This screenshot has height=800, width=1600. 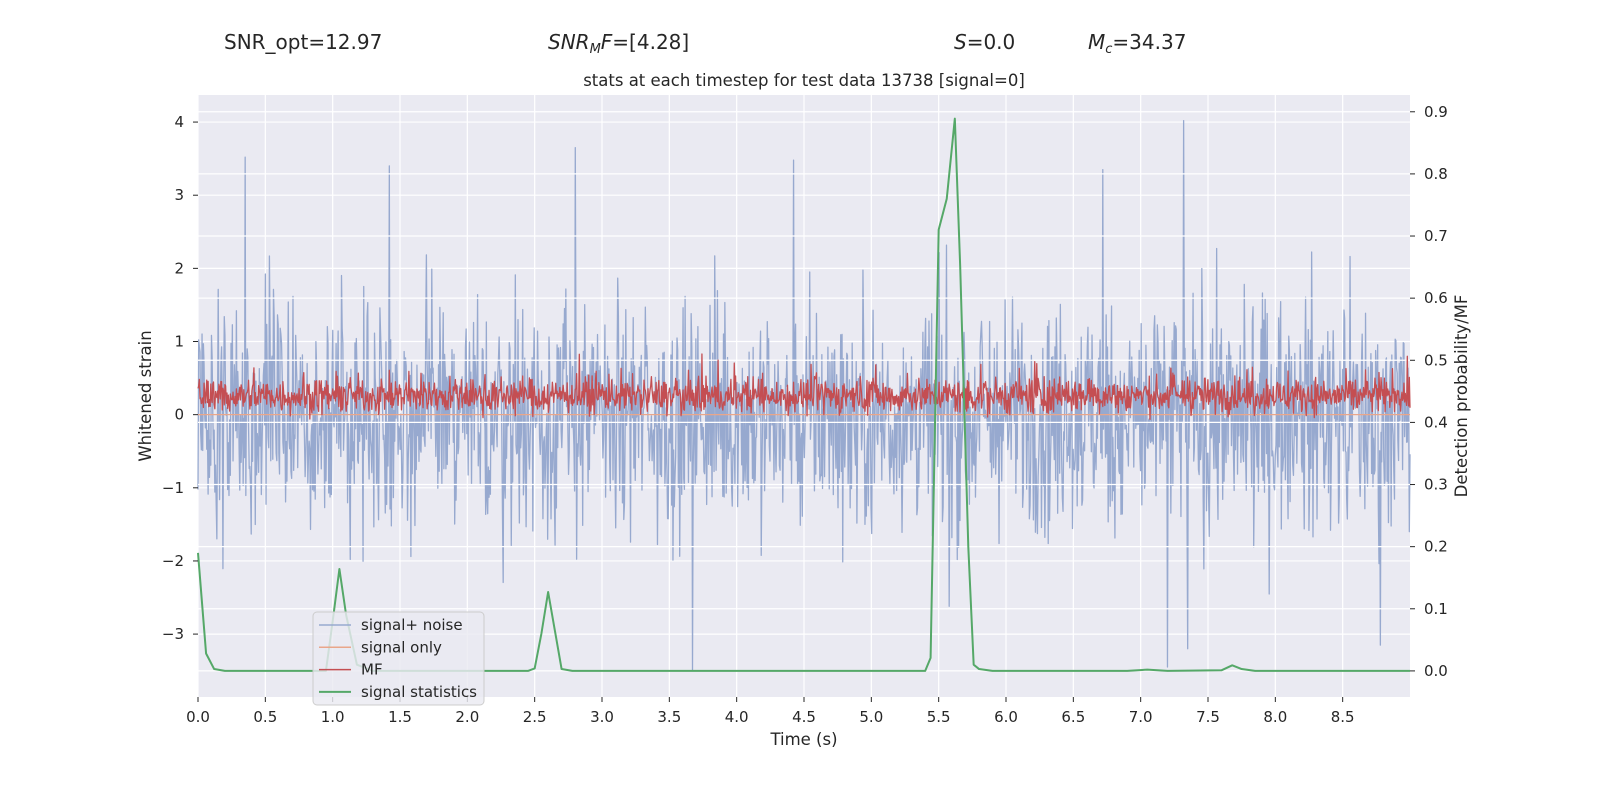 What do you see at coordinates (1275, 717) in the screenshot?
I see `x-tick-label: 8.0` at bounding box center [1275, 717].